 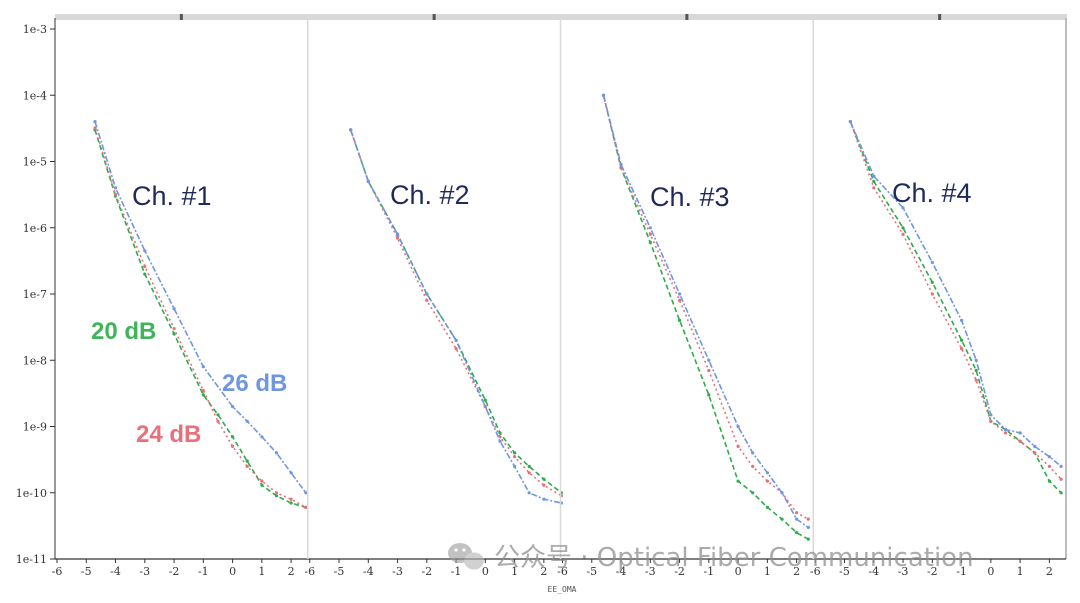 I want to click on wechat-icon, so click(x=466, y=556).